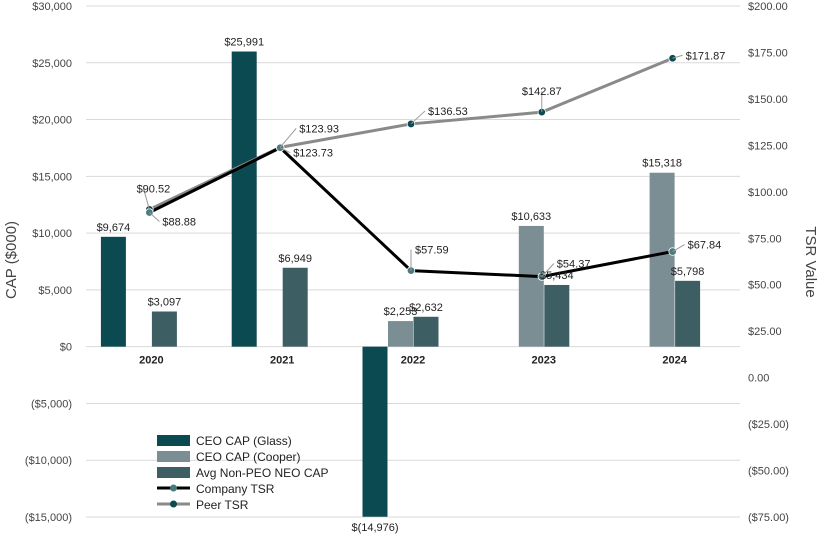  I want to click on category-label: 2022, so click(413, 361).